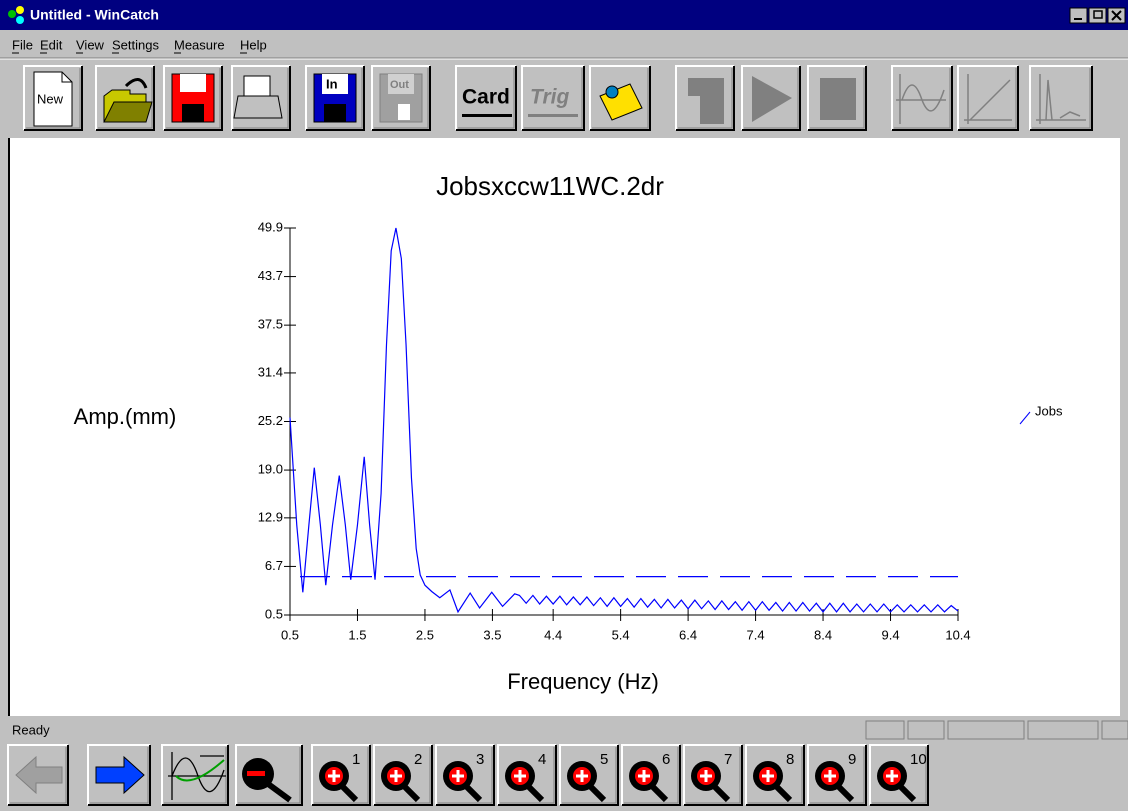 Image resolution: width=1128 pixels, height=811 pixels. I want to click on legend-swatch, so click(1025, 418).